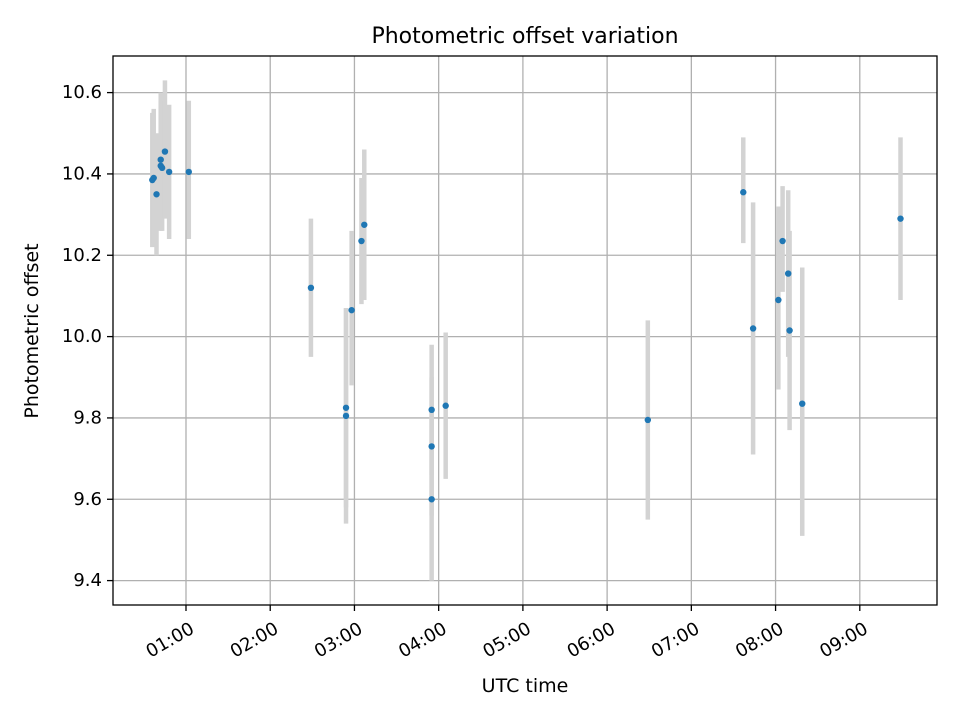 This screenshot has width=960, height=725. I want to click on chart-title: Photometric offset variation, so click(524, 36).